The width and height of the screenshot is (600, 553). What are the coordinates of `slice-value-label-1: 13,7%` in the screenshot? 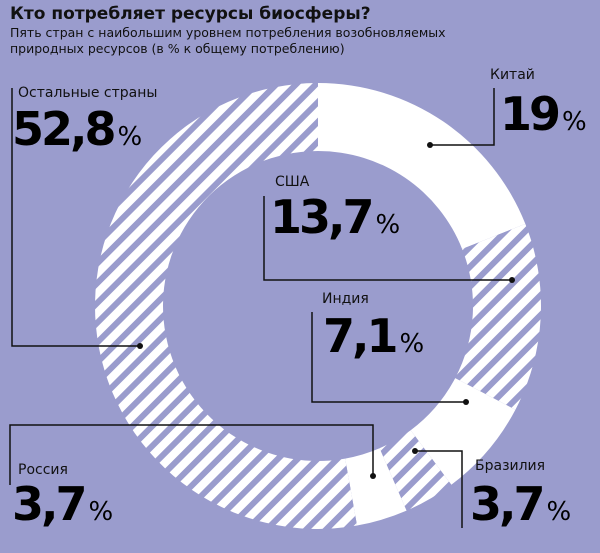 It's located at (335, 217).